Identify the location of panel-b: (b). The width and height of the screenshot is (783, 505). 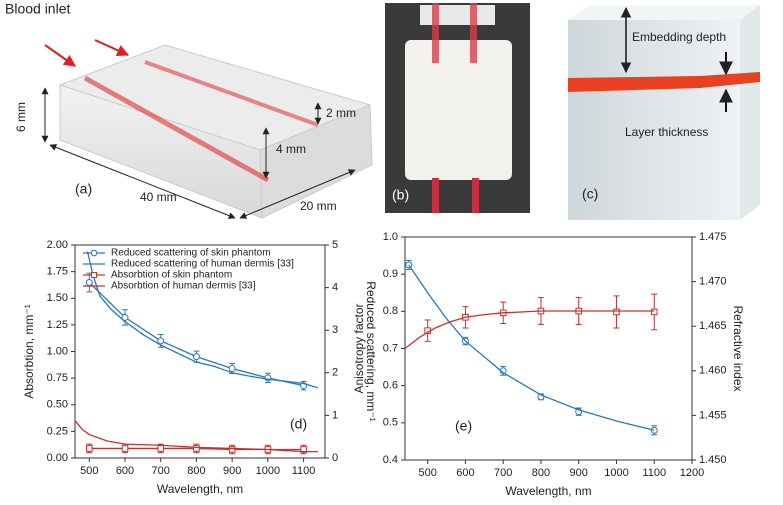
(457, 108).